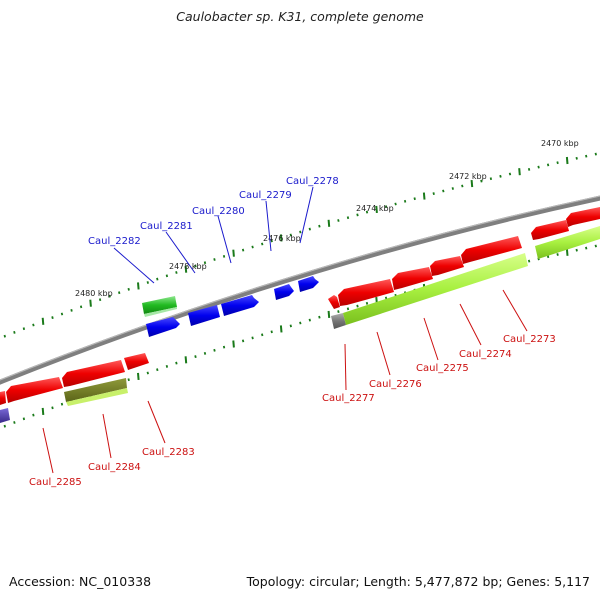  Describe the element at coordinates (435, 289) in the screenshot. I see `track-lime-main` at that location.